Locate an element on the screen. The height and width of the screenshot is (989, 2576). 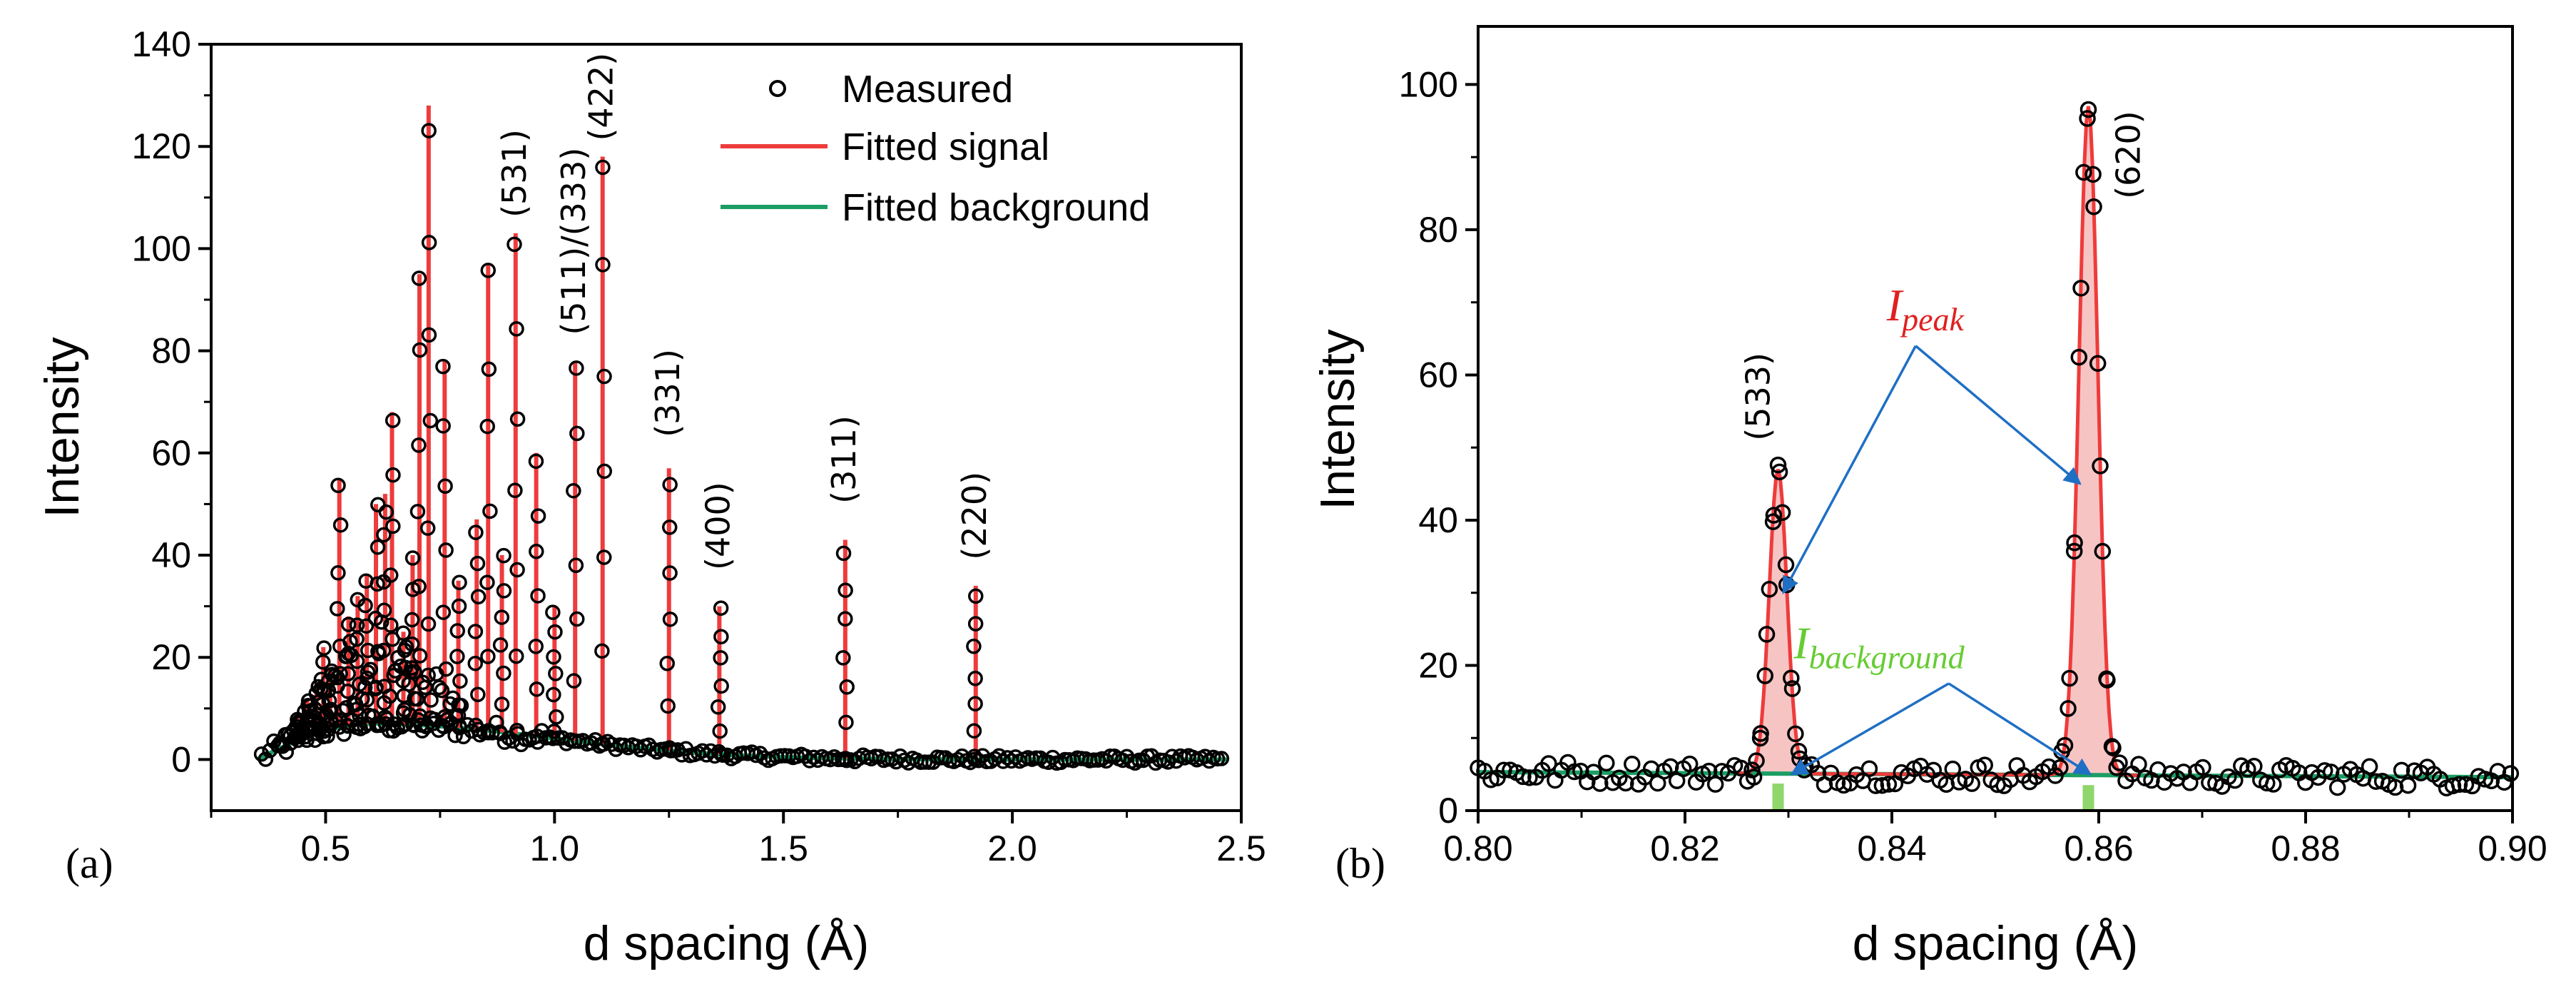
a-x-axis-label: d spacing (Å) is located at coordinates (727, 943).